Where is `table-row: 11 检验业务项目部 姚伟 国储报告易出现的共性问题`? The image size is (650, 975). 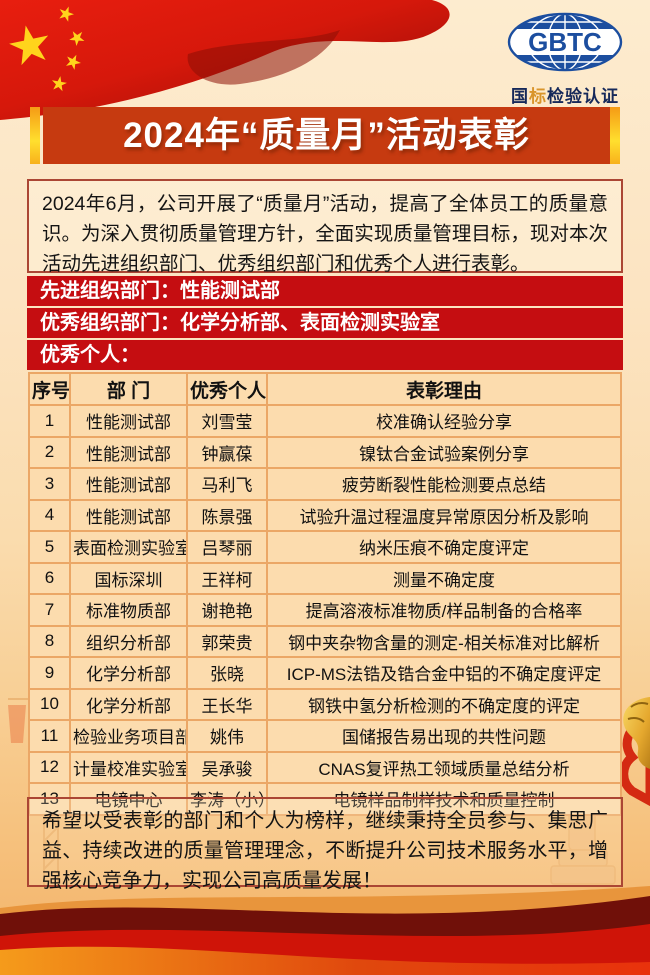 table-row: 11 检验业务项目部 姚伟 国储报告易出现的共性问题 is located at coordinates (325, 736).